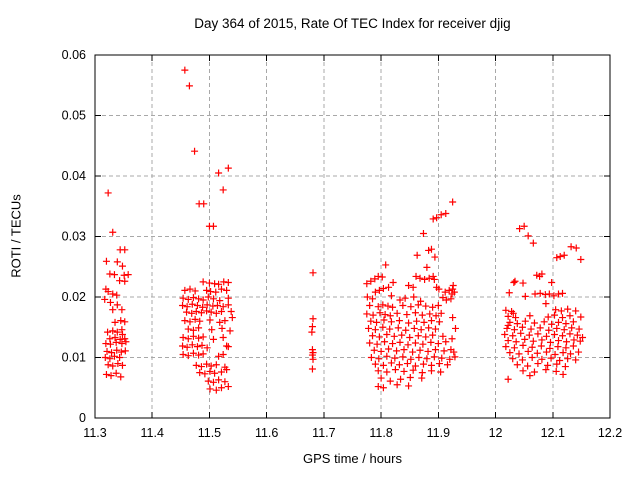  Describe the element at coordinates (380, 433) in the screenshot. I see `x-tick-label: 11.8` at that location.